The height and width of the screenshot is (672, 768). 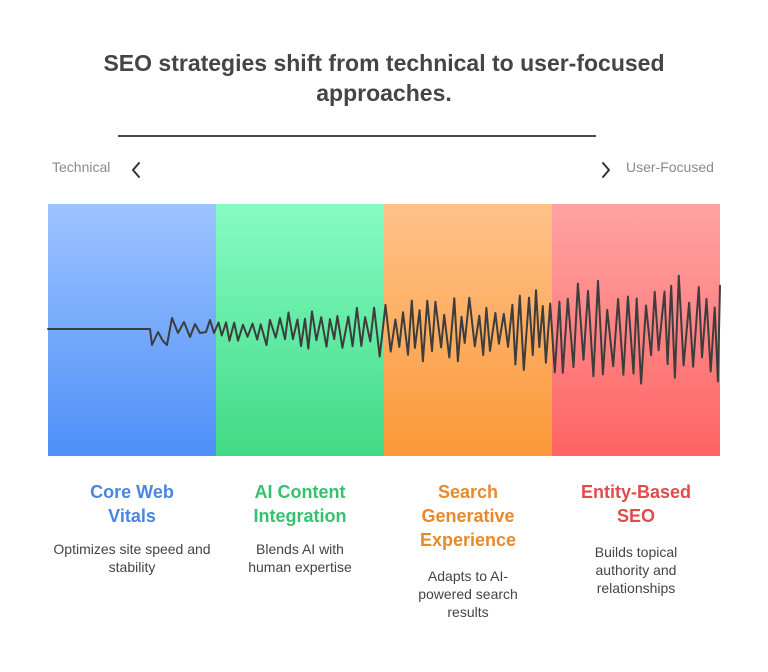 I want to click on stage-band-entity-seo, so click(x=636, y=330).